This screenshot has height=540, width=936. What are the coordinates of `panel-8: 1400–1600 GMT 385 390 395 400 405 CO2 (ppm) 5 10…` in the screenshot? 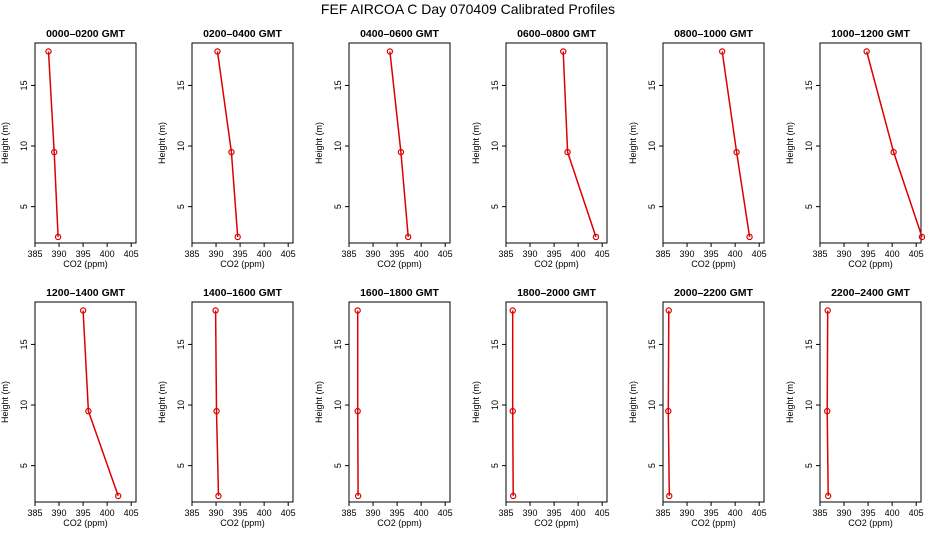 It's located at (226, 407).